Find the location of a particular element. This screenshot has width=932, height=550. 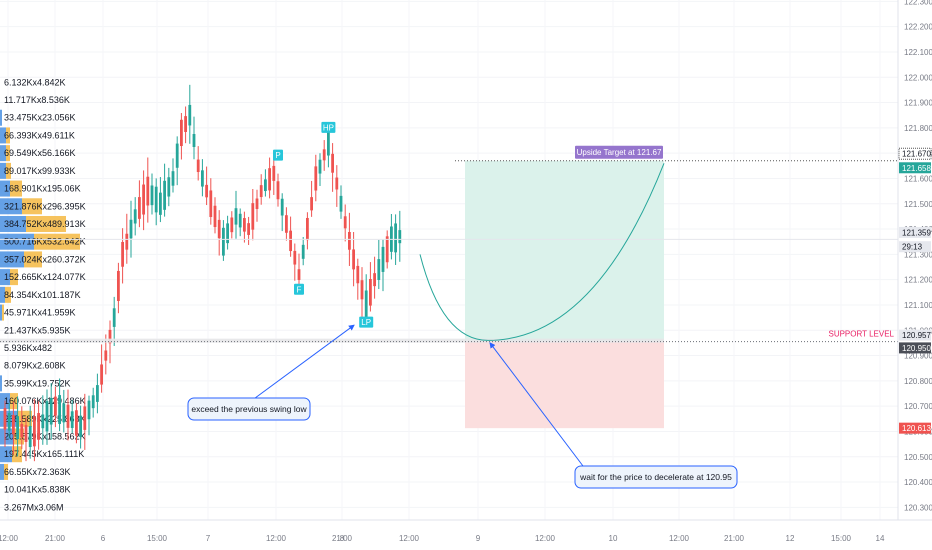

time-tick-label: 8 is located at coordinates (342, 538).